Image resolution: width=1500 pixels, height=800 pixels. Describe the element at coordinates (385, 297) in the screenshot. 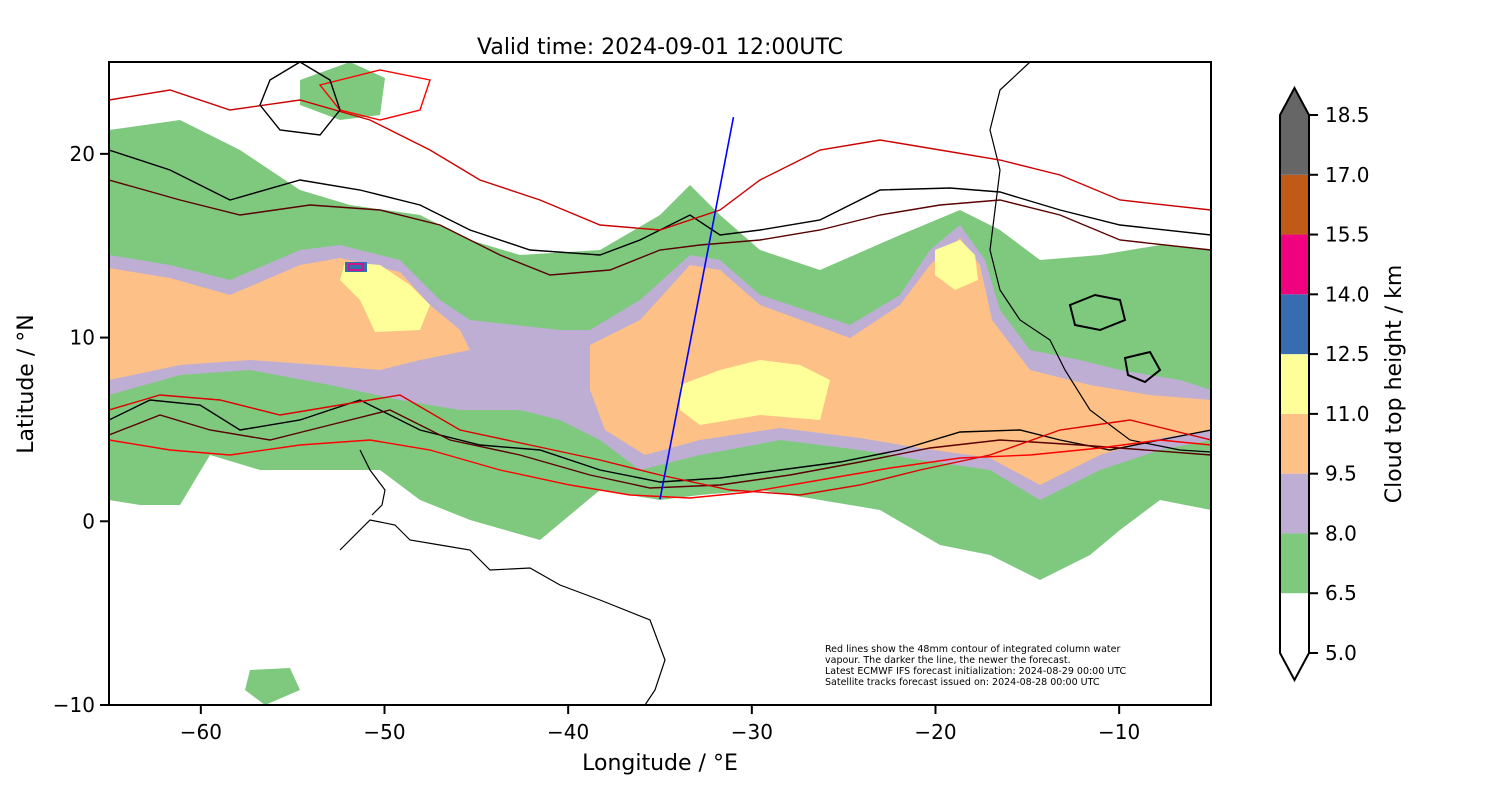

I see `cloud-core-yellow-west` at that location.